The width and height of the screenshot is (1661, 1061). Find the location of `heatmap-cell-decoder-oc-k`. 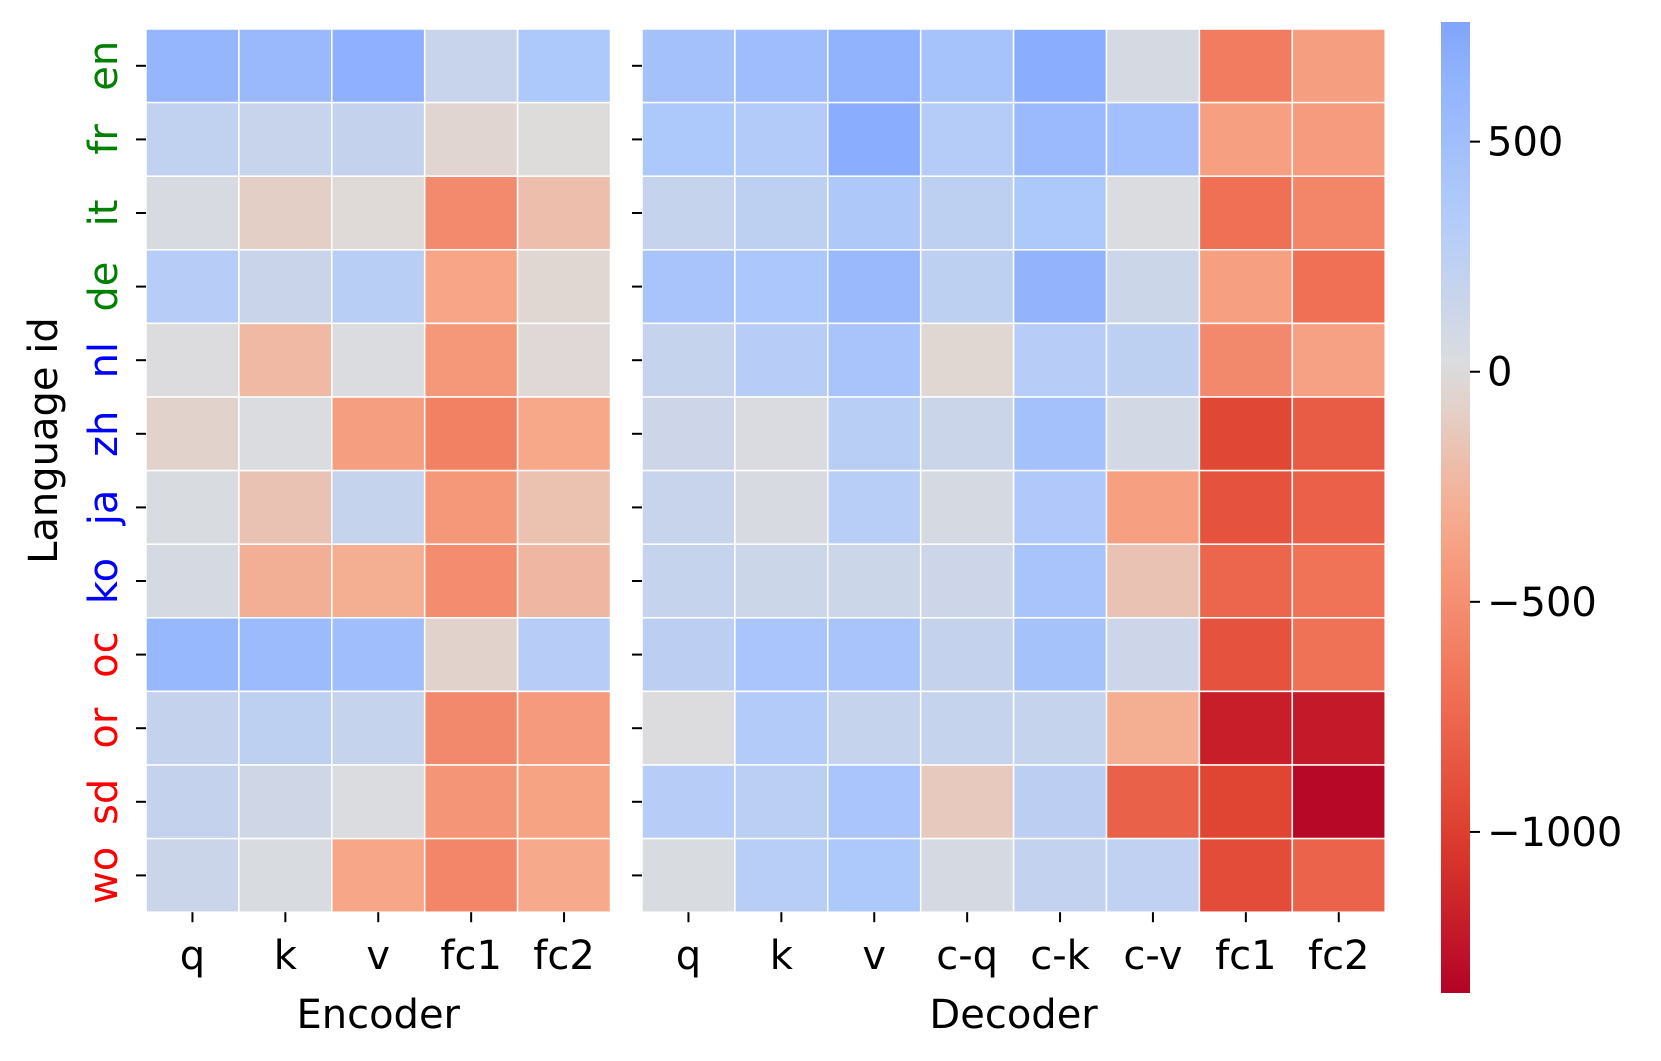

heatmap-cell-decoder-oc-k is located at coordinates (781, 655).